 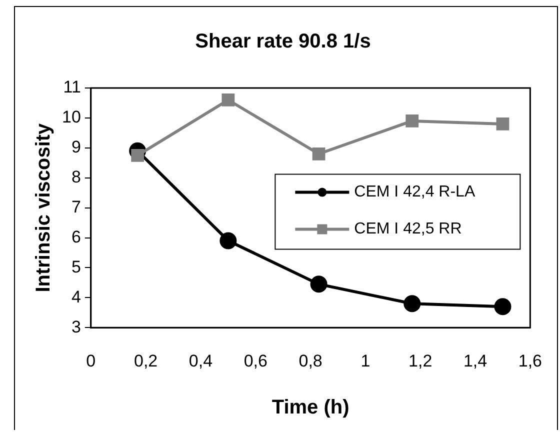 What do you see at coordinates (71, 117) in the screenshot?
I see `y-tick-label: 10` at bounding box center [71, 117].